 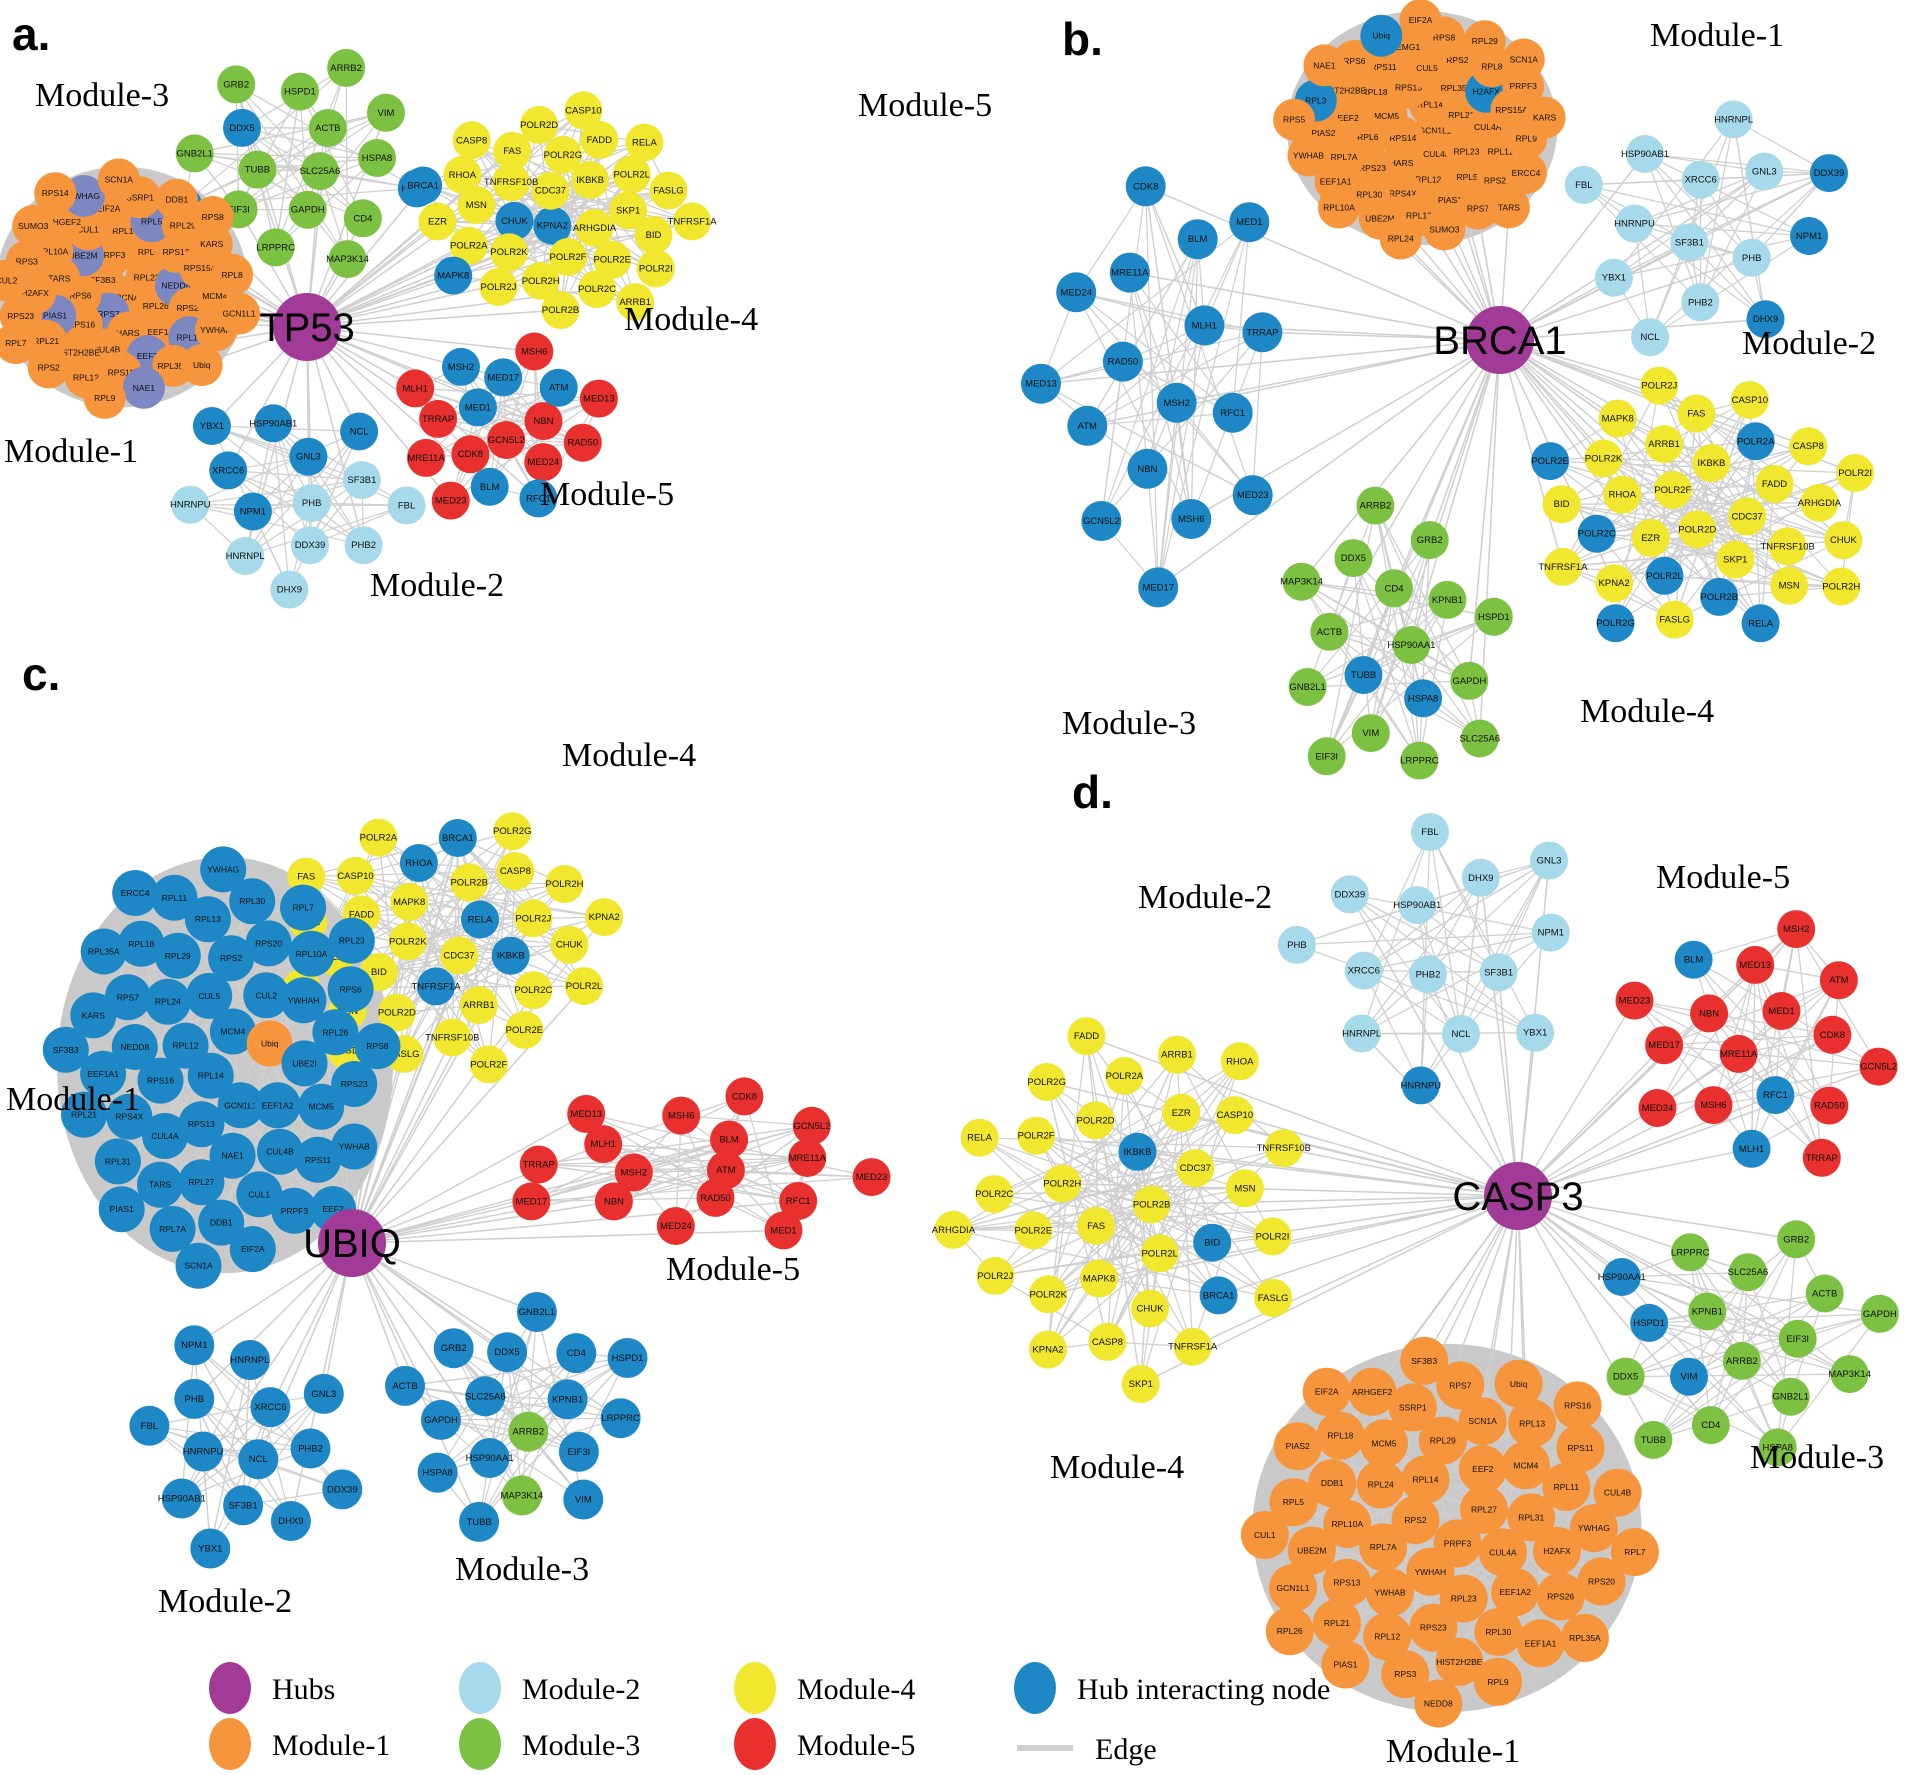 I want to click on node-YWHAG, so click(x=1593, y=1528).